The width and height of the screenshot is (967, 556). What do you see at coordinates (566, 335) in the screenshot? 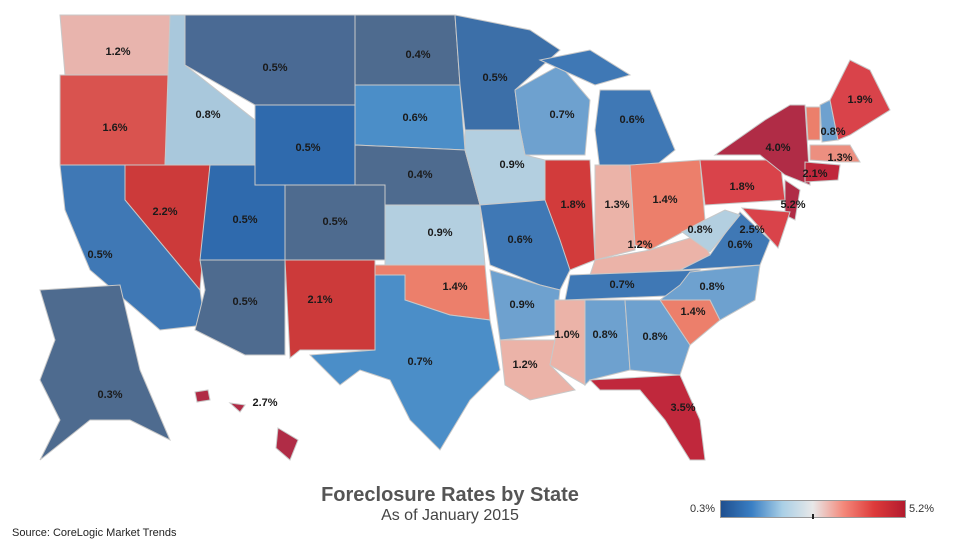
I see `rate-label-ms: 1.0%` at bounding box center [566, 335].